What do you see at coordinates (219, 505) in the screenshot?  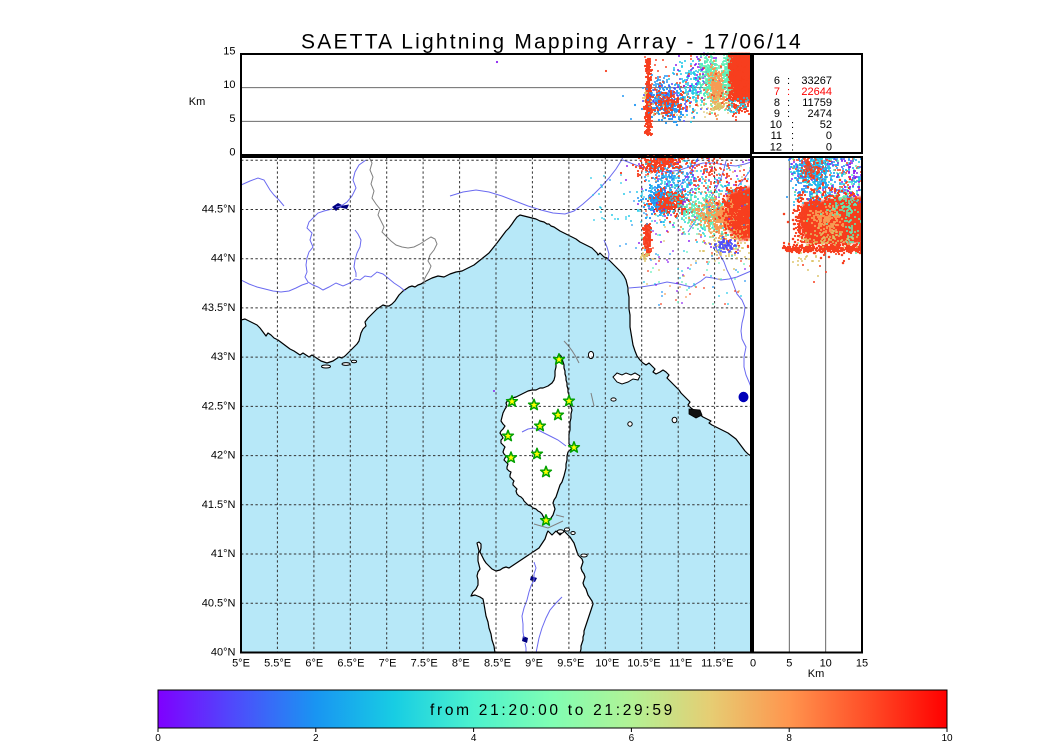 I see `svg-text: 41.5°N` at bounding box center [219, 505].